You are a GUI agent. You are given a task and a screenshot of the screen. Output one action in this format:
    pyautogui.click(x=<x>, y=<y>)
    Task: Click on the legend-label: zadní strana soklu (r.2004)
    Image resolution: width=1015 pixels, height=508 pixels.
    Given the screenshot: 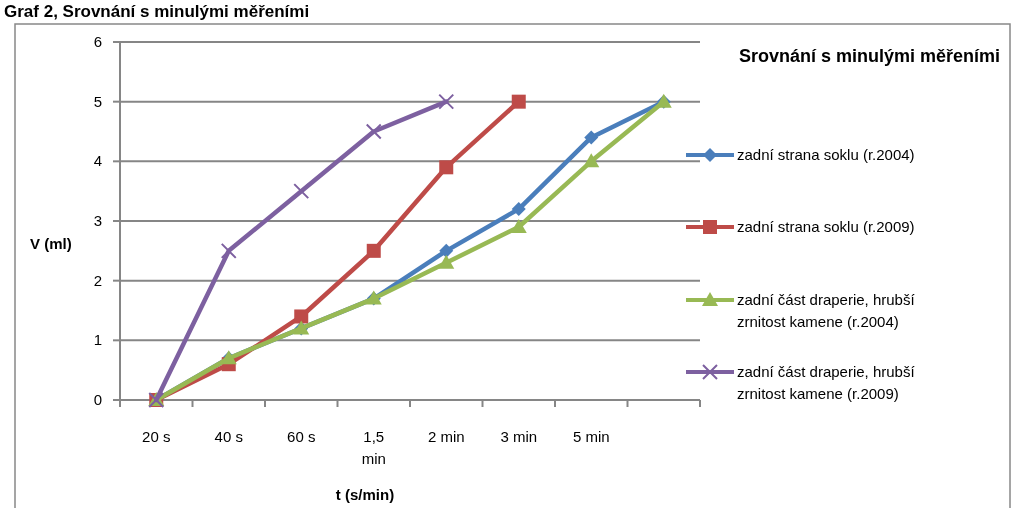 What is the action you would take?
    pyautogui.click(x=826, y=154)
    